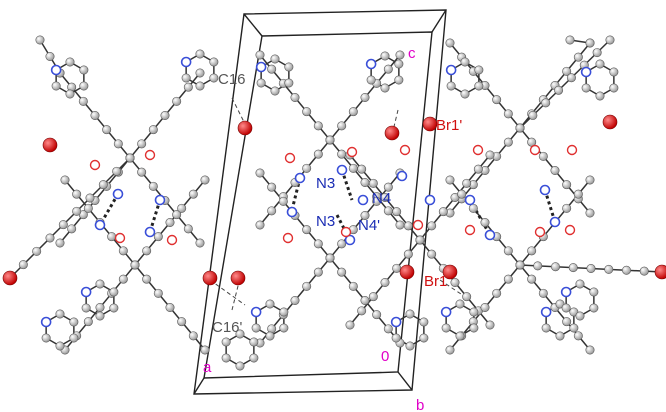  Describe the element at coordinates (435, 281) in the screenshot. I see `label-br1: Br1` at that location.